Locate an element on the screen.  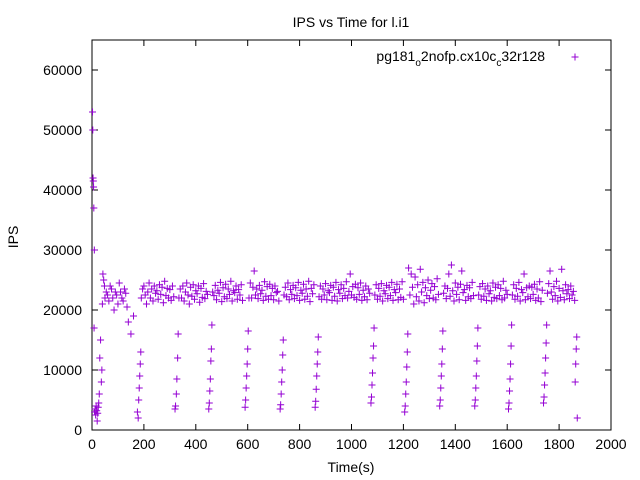
x-axis-label: Time(s) is located at coordinates (351, 467).